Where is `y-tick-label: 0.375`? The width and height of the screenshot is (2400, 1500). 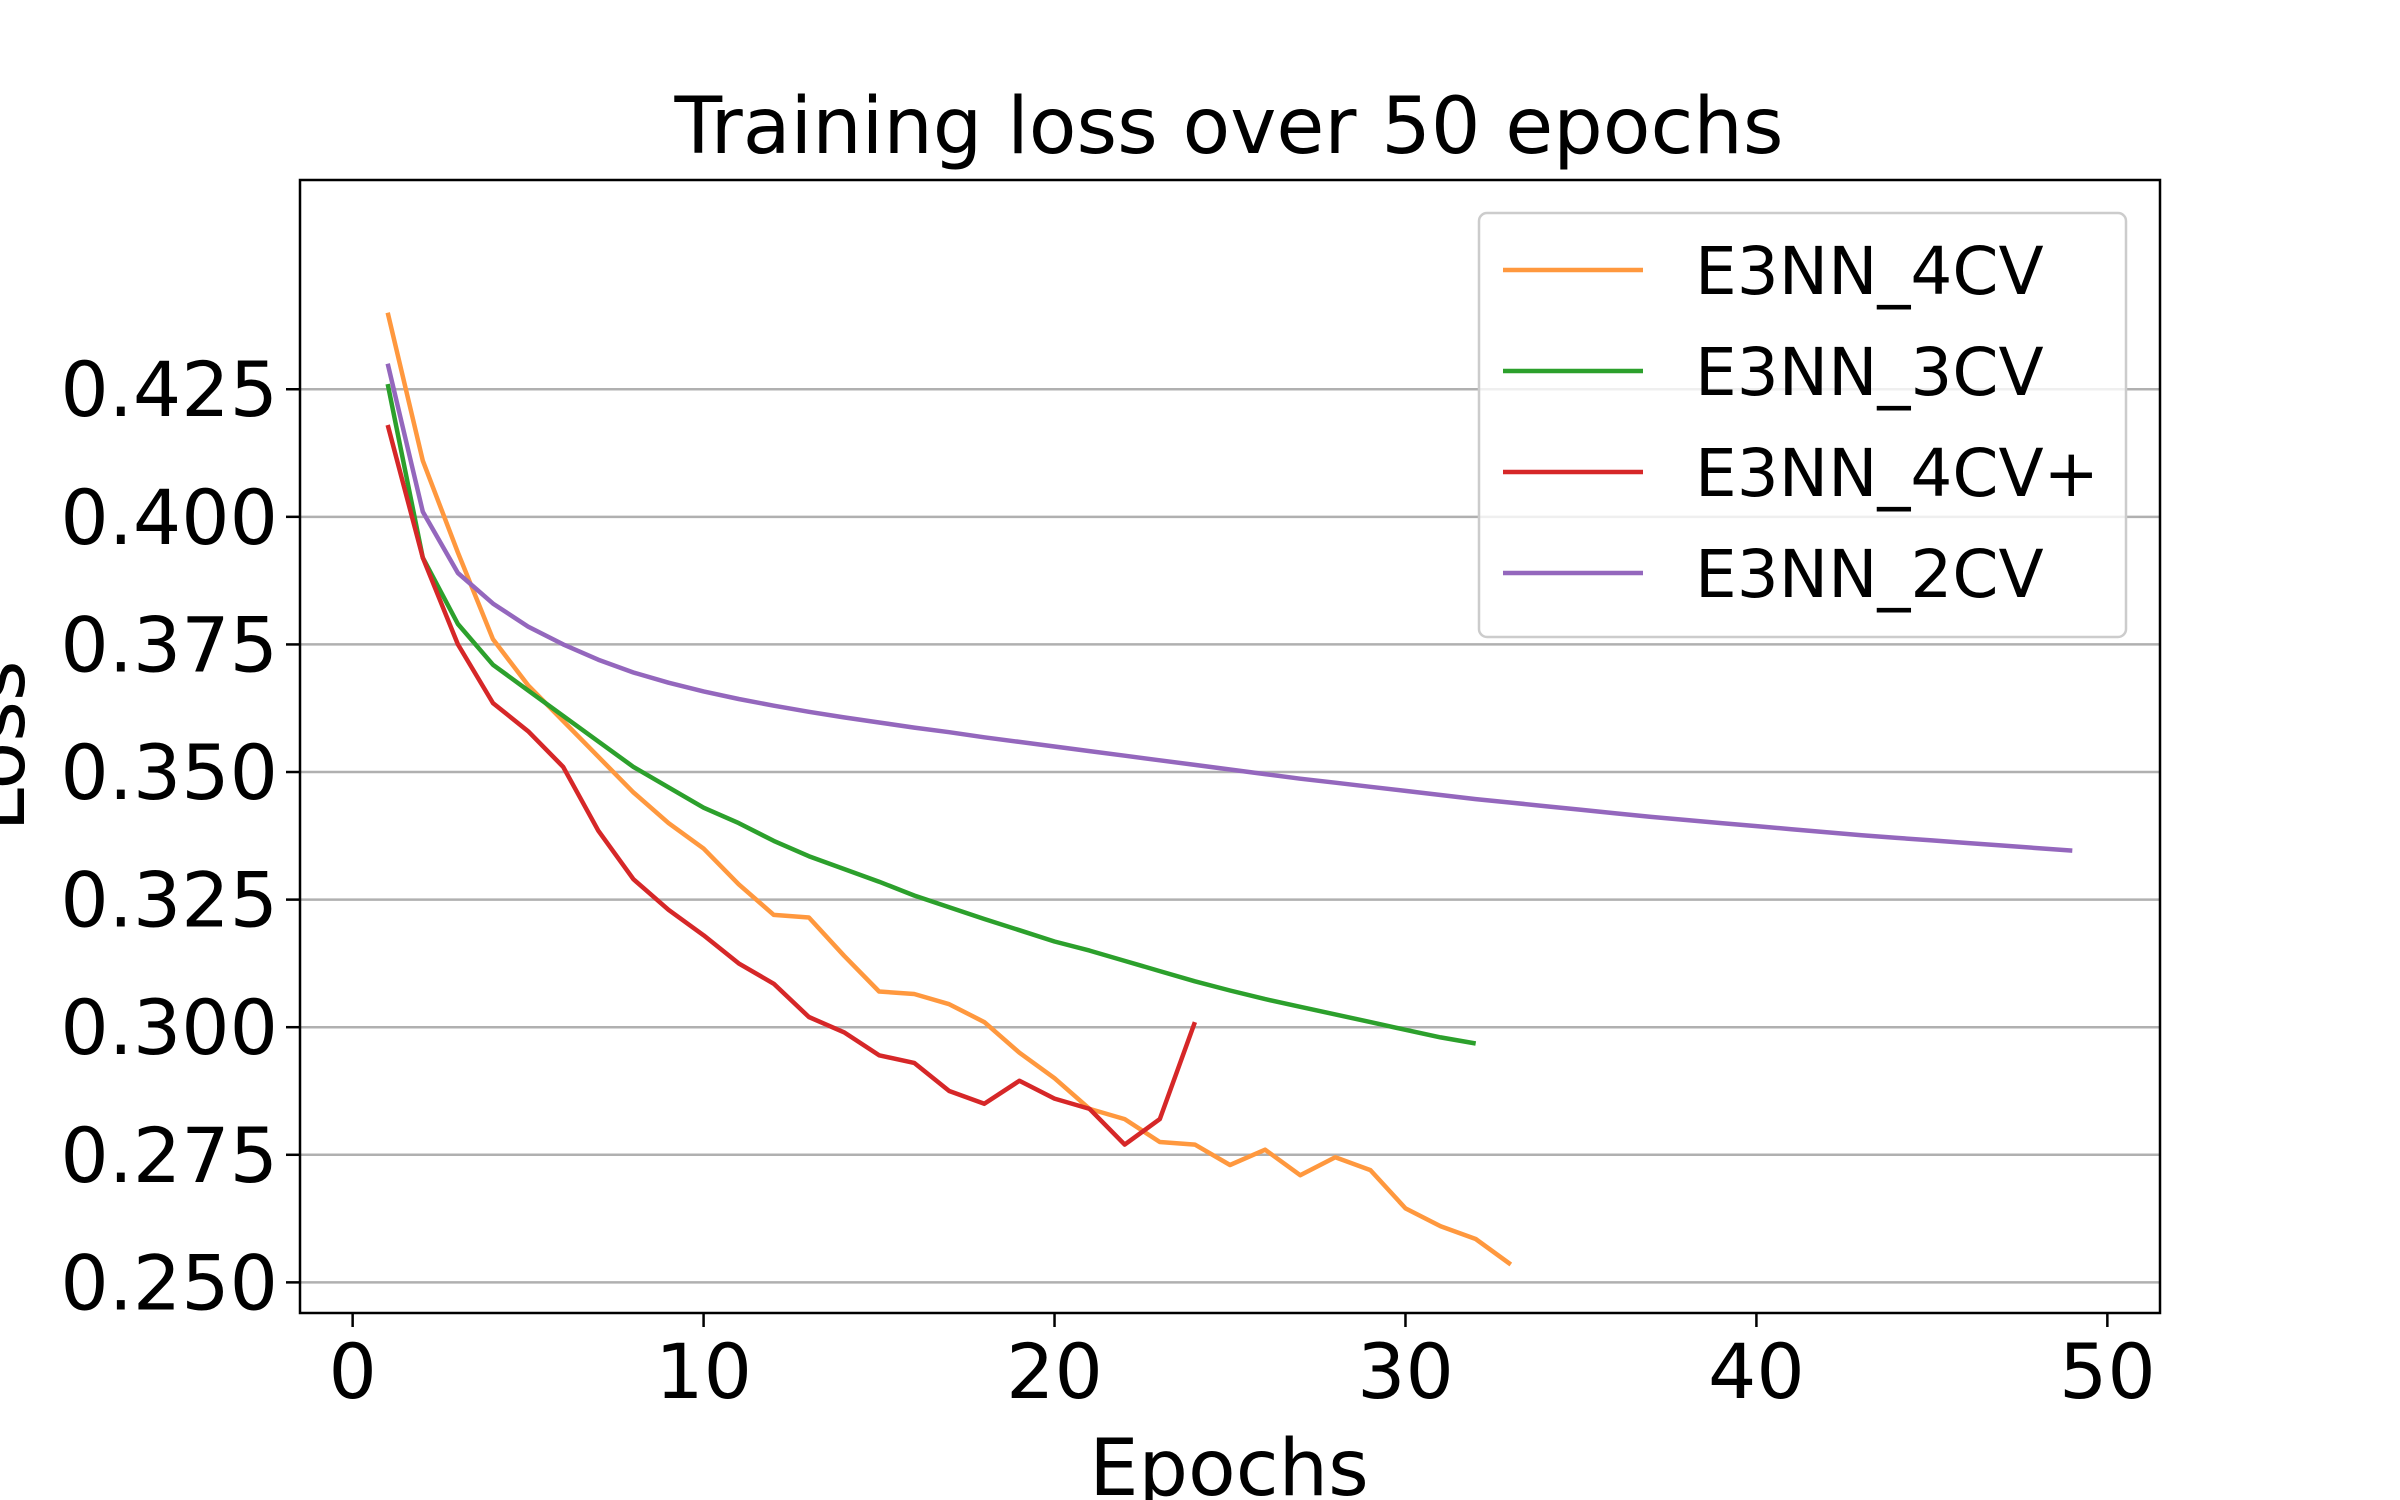
y-tick-label: 0.375 is located at coordinates (169, 644).